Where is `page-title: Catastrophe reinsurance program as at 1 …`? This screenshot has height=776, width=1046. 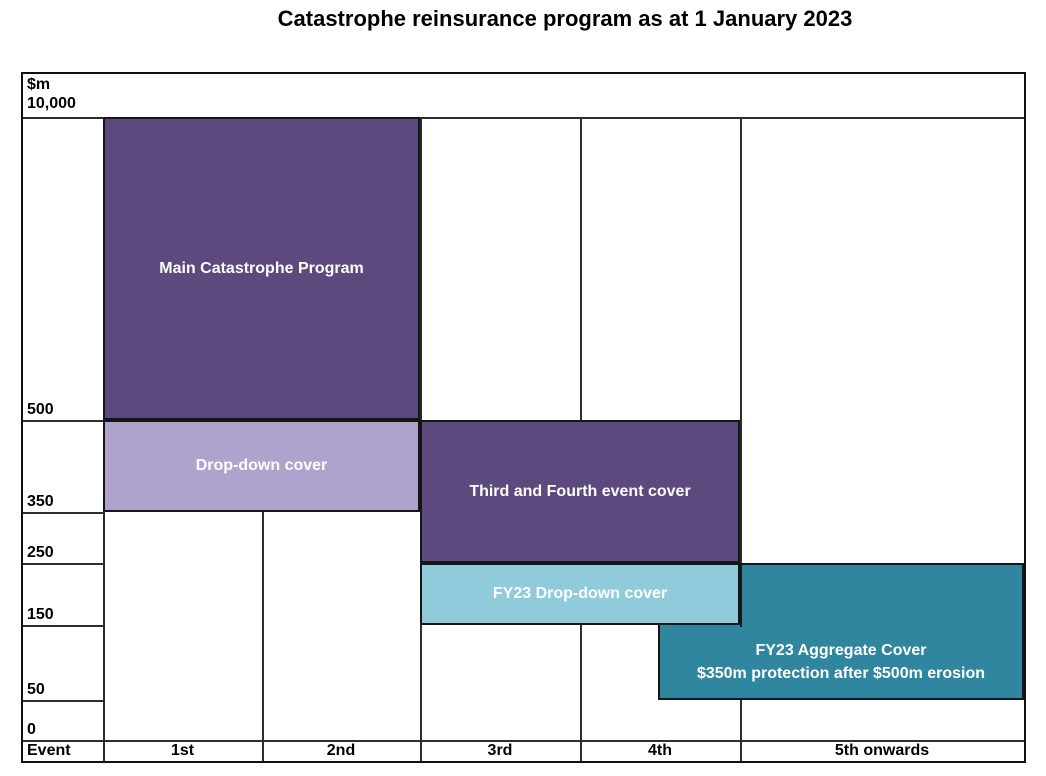
page-title: Catastrophe reinsurance program as at 1 … is located at coordinates (565, 18).